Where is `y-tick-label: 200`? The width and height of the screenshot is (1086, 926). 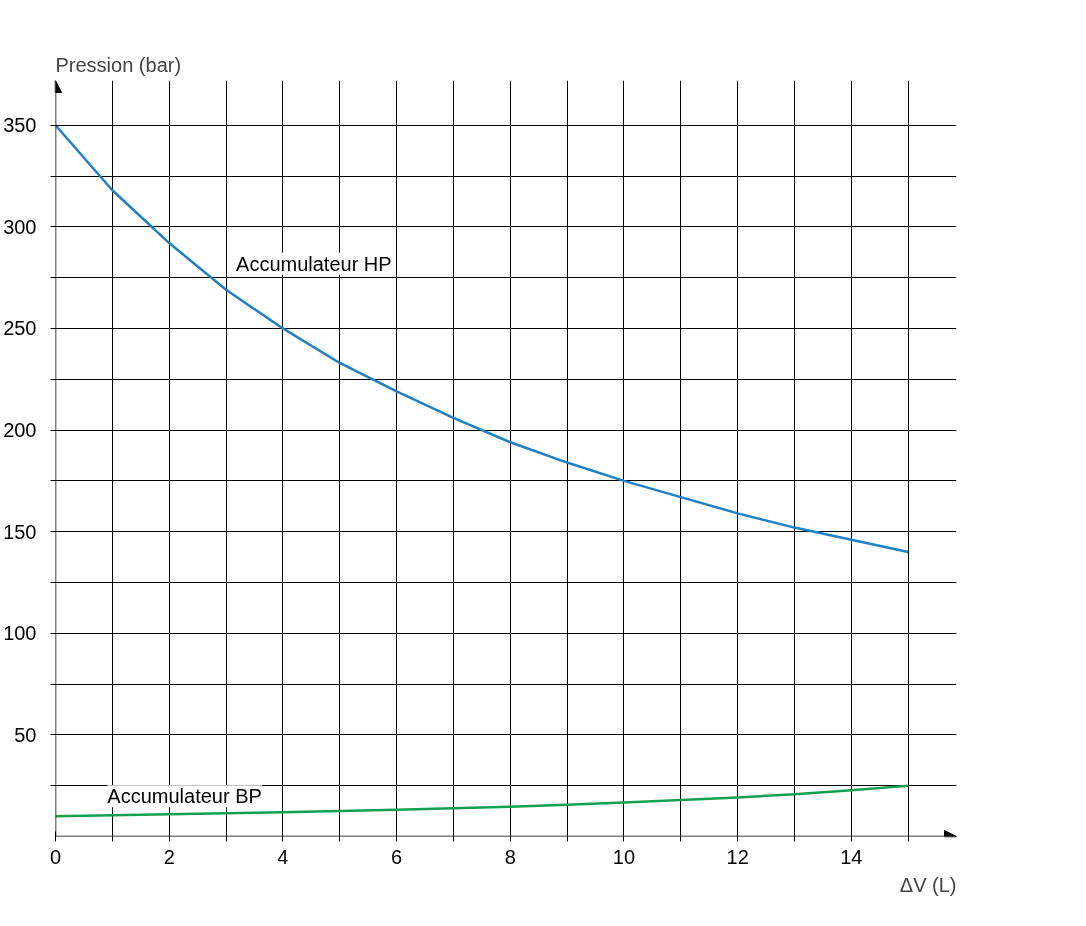
y-tick-label: 200 is located at coordinates (20, 430).